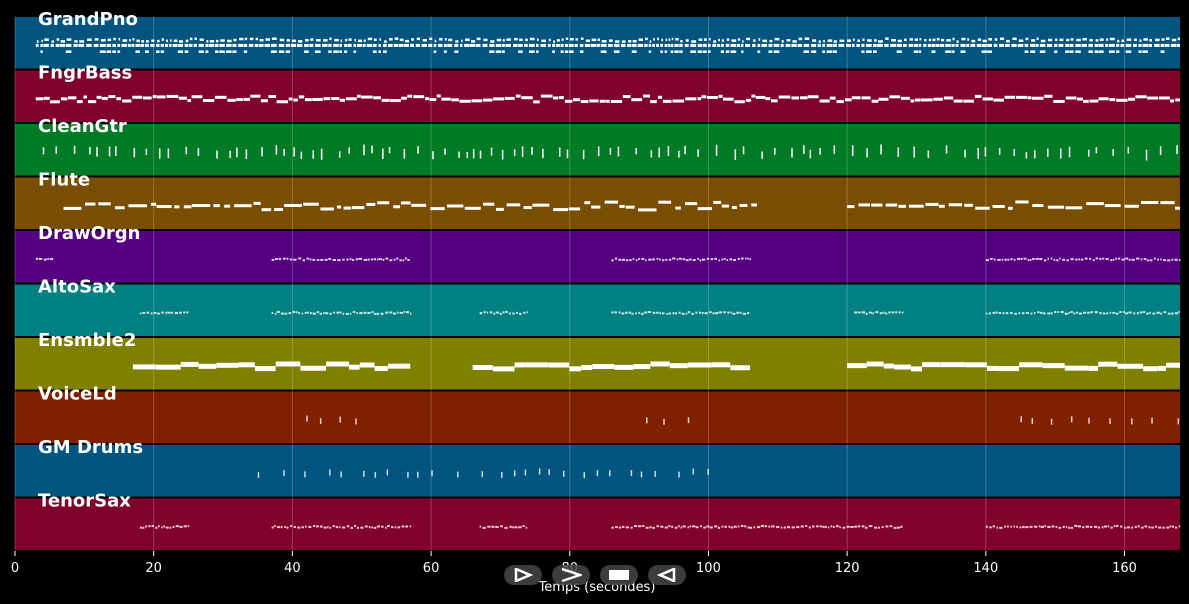 This screenshot has height=604, width=1189. Describe the element at coordinates (619, 575) in the screenshot. I see `stop-button` at that location.